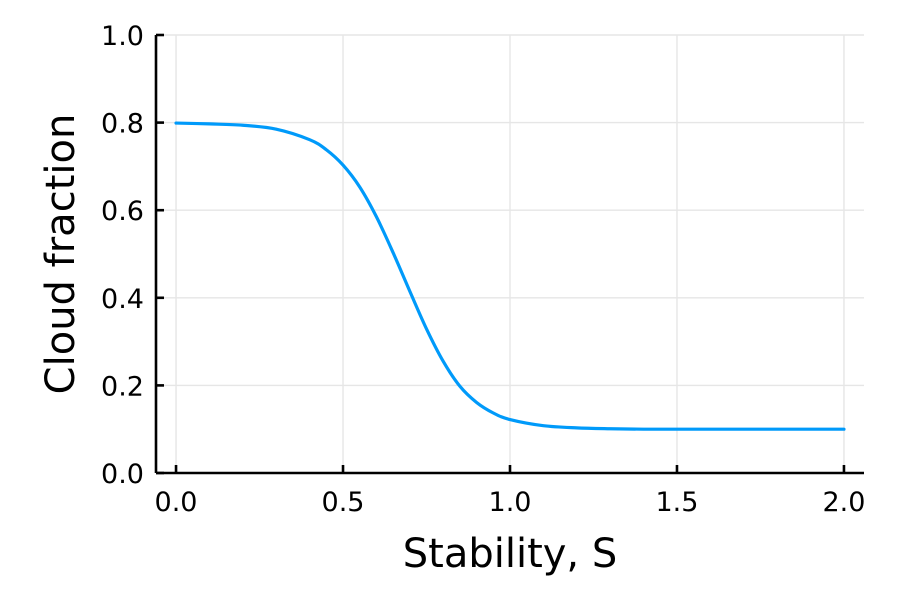  What do you see at coordinates (122, 386) in the screenshot?
I see `y-tick-label-1: 0.2` at bounding box center [122, 386].